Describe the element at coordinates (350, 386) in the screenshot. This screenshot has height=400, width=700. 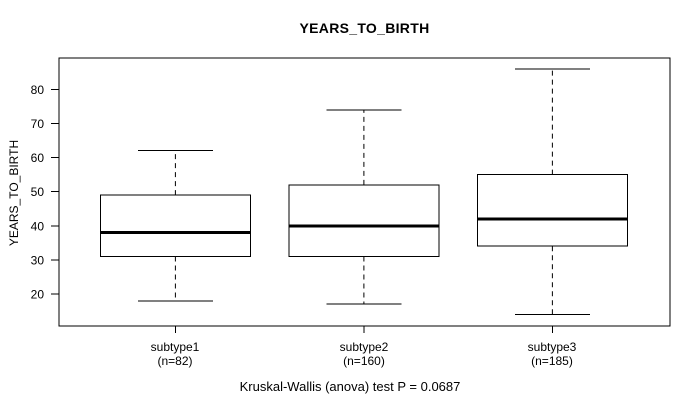
I see `kruskal-wallis-annotation: Kruskal-Wallis (anova) test P = 0.0687` at that location.